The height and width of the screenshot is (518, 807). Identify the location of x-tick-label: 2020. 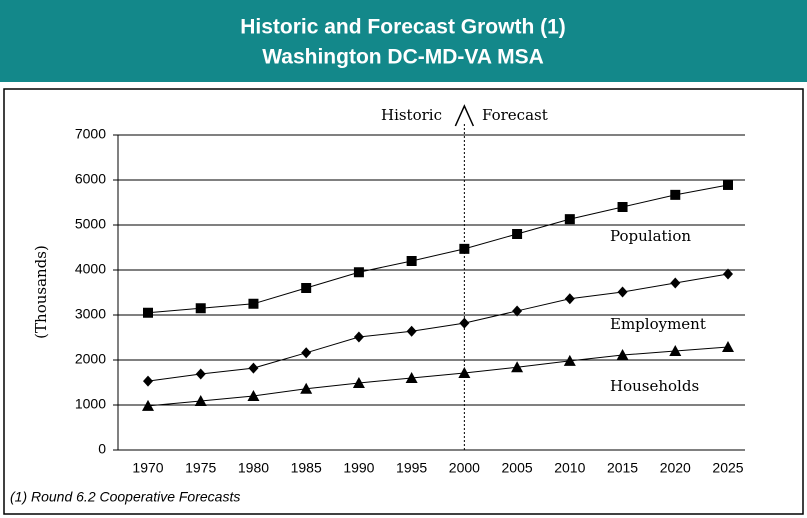
(675, 468).